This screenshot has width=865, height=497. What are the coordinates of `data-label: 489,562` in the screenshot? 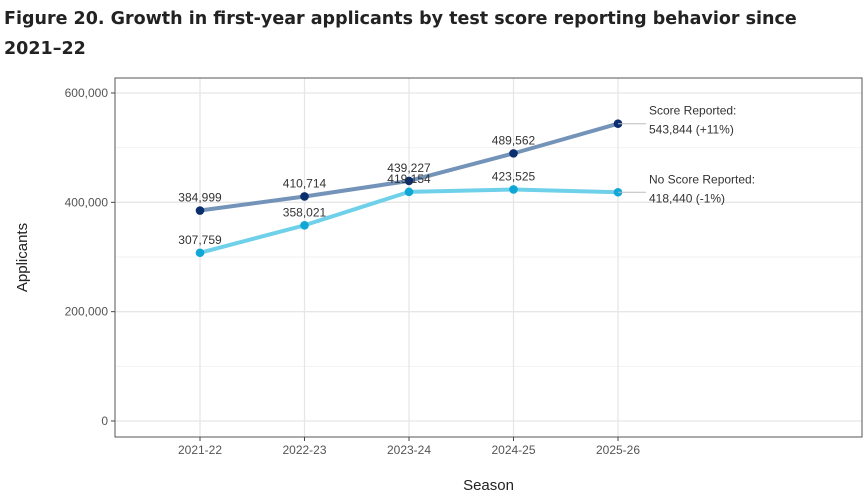 It's located at (514, 140).